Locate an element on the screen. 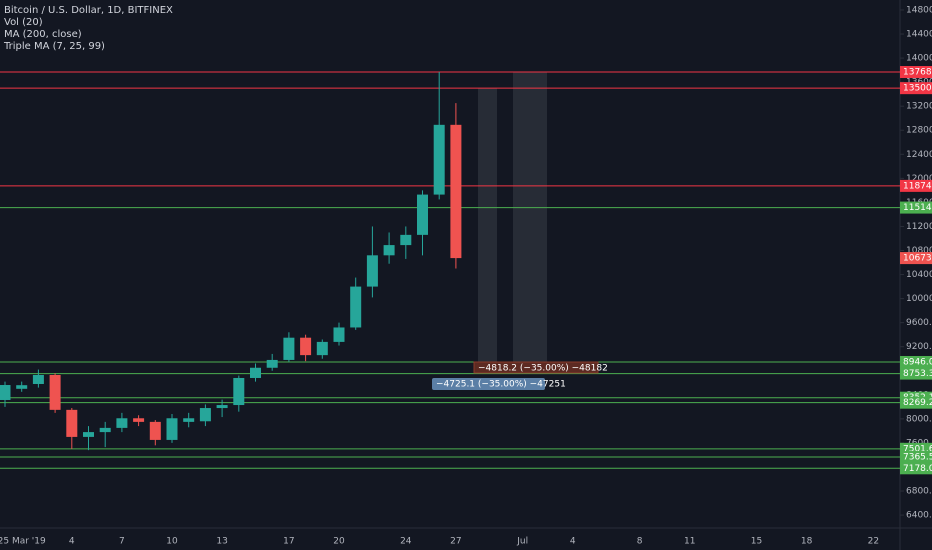 This screenshot has height=550, width=932. y-tick-label: 10800.0 is located at coordinates (919, 251).